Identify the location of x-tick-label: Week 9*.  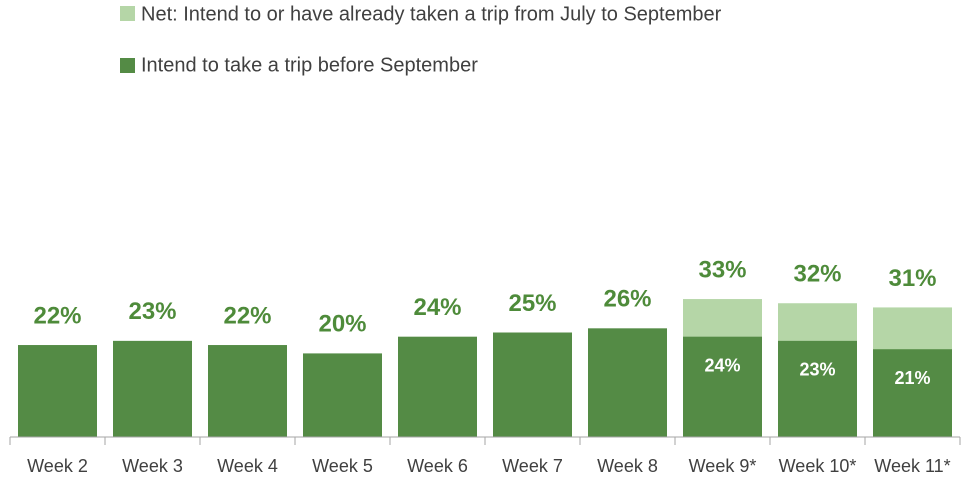
(723, 466).